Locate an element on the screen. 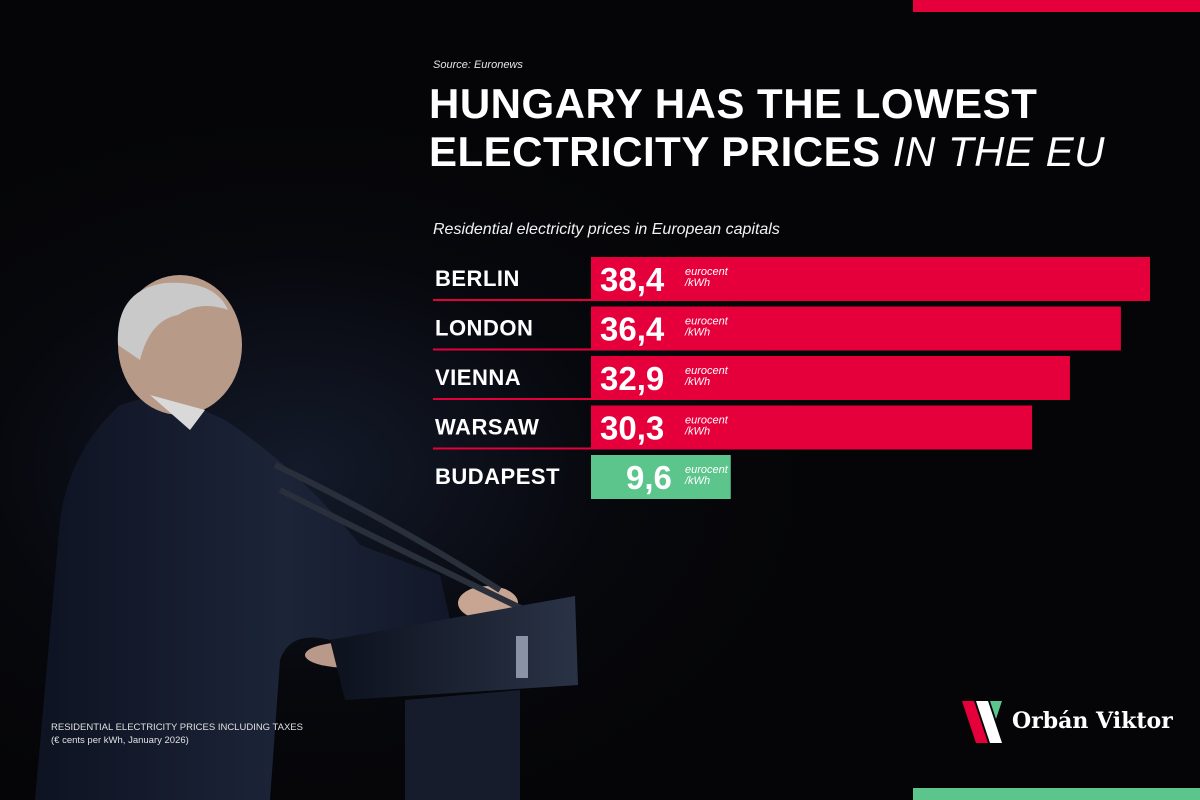  value-label: 36,4 is located at coordinates (632, 329).